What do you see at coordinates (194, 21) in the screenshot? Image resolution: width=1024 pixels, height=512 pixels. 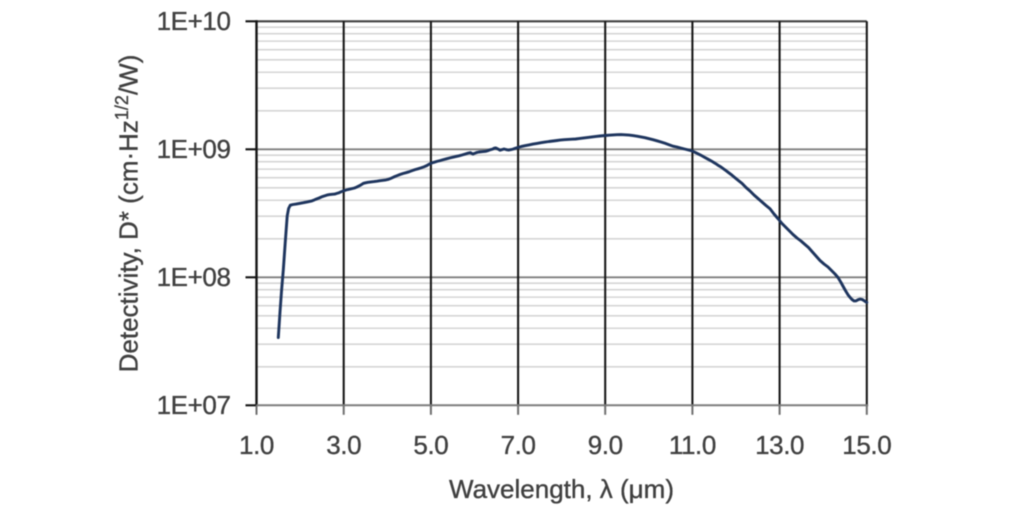 I see `svg-text: 1E+10` at bounding box center [194, 21].